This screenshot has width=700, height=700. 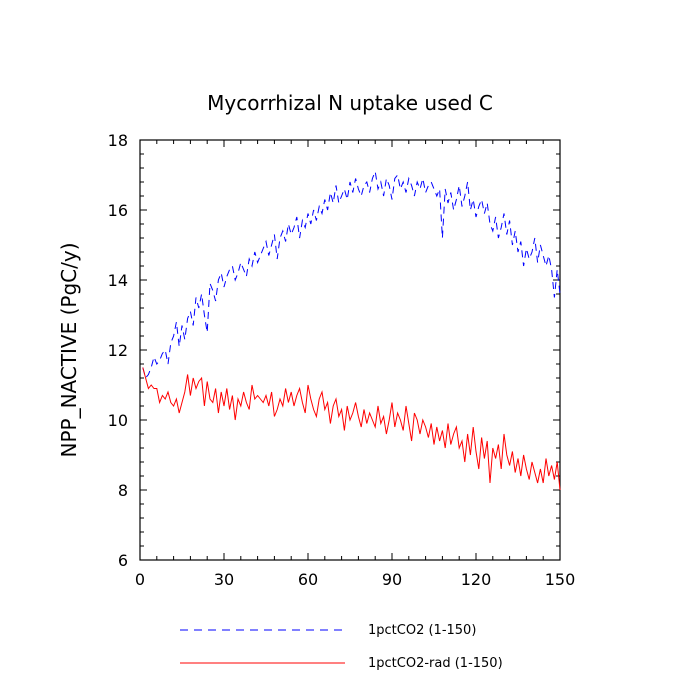 What do you see at coordinates (350, 103) in the screenshot?
I see `chart-title: Mycorrhizal N uptake used C` at bounding box center [350, 103].